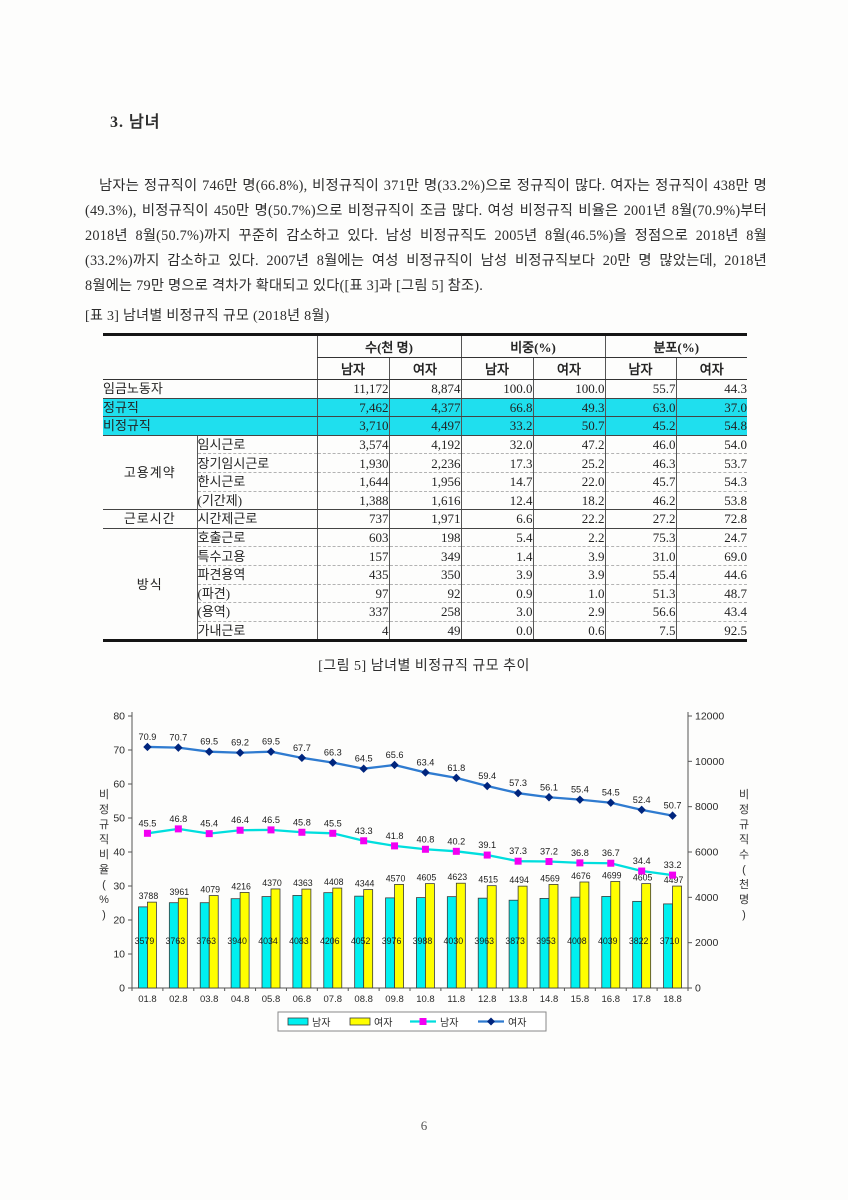 Image resolution: width=848 pixels, height=1200 pixels. What do you see at coordinates (104, 915) in the screenshot?
I see `left-axis-title-char: )` at bounding box center [104, 915].